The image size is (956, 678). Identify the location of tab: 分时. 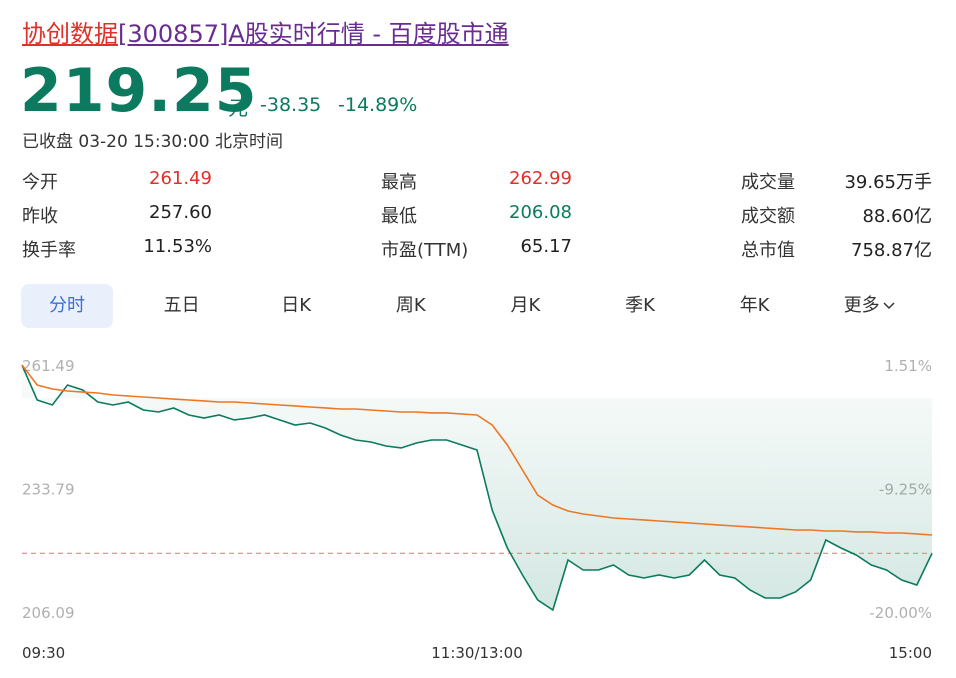
(67, 306).